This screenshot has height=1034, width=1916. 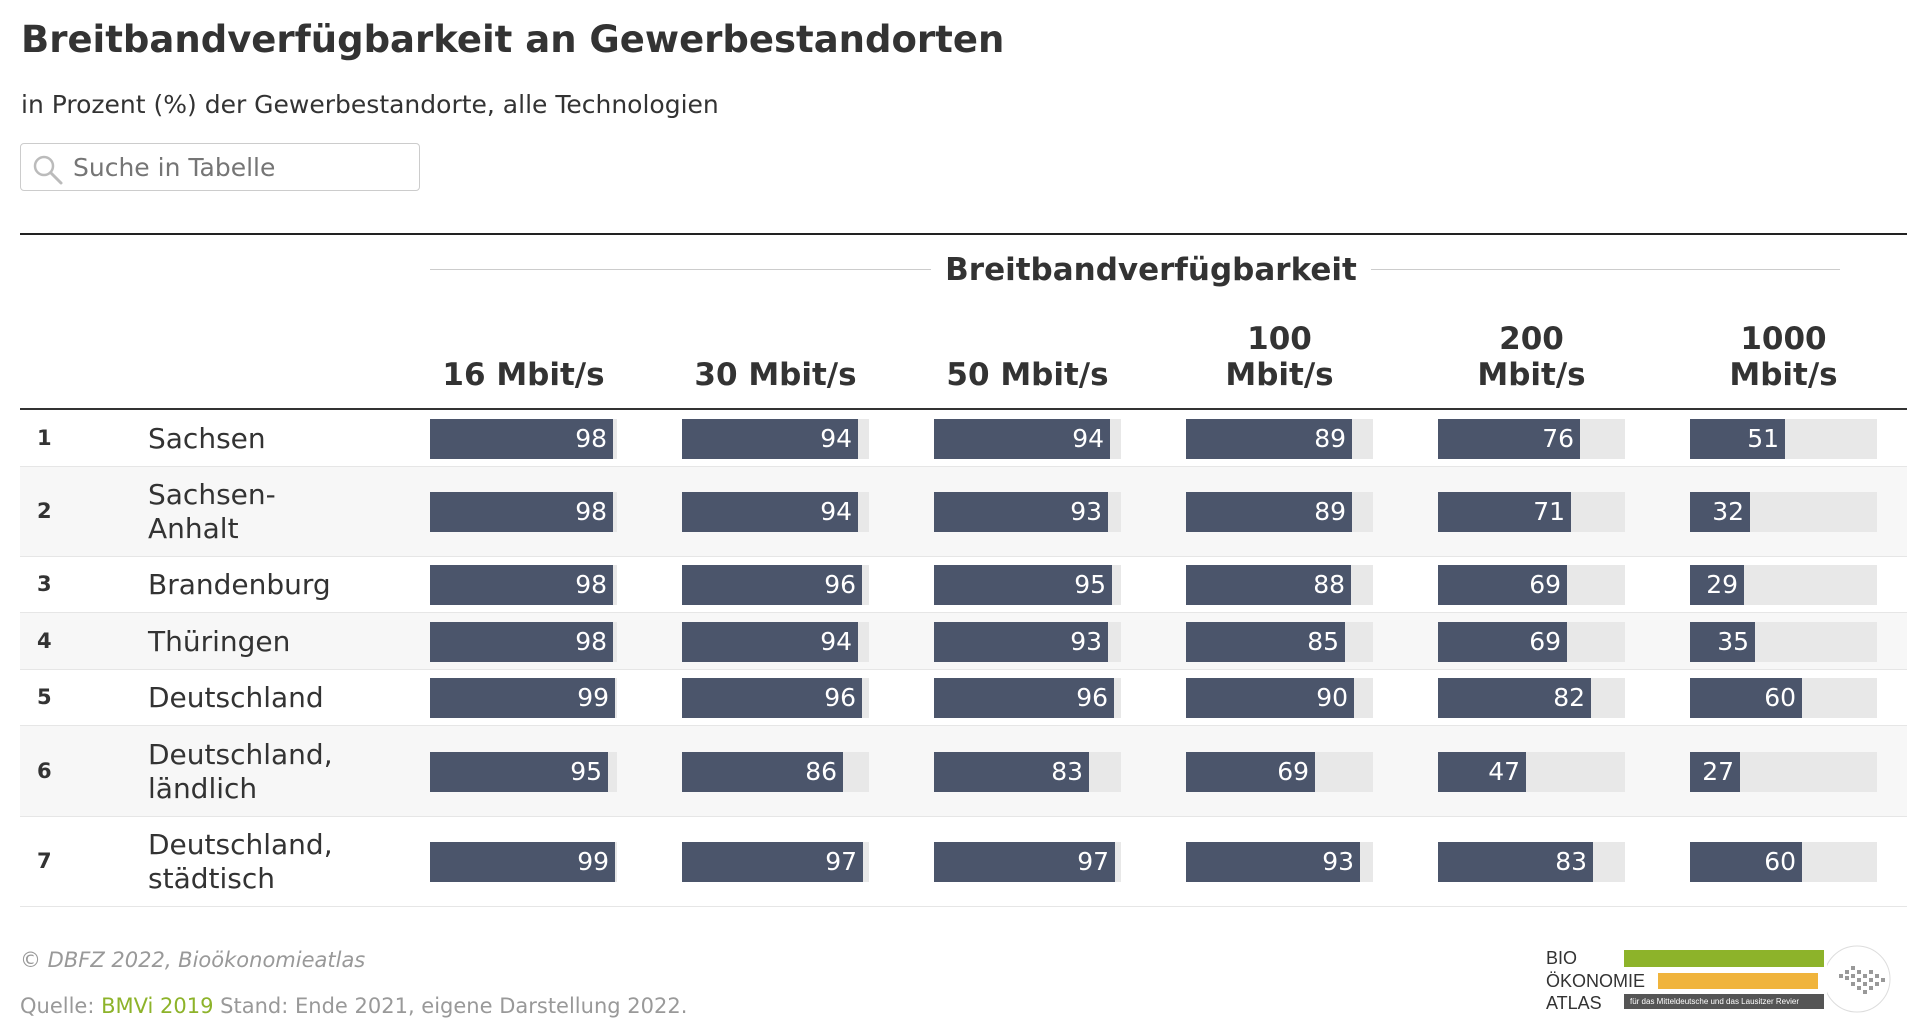 I want to click on column-header: 200 Mbit/s, so click(x=1531, y=355).